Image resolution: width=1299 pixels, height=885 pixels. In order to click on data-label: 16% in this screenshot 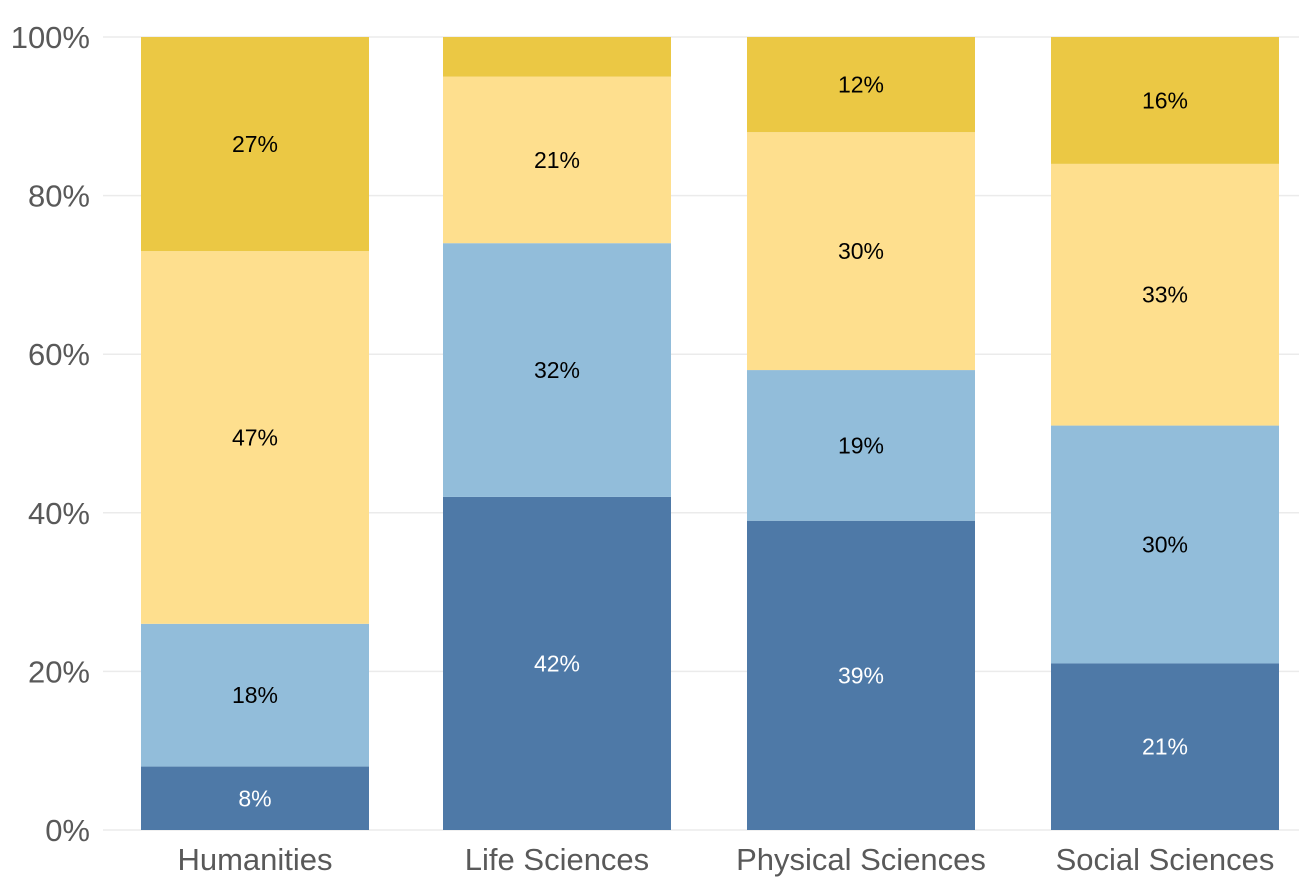, I will do `click(1165, 100)`.